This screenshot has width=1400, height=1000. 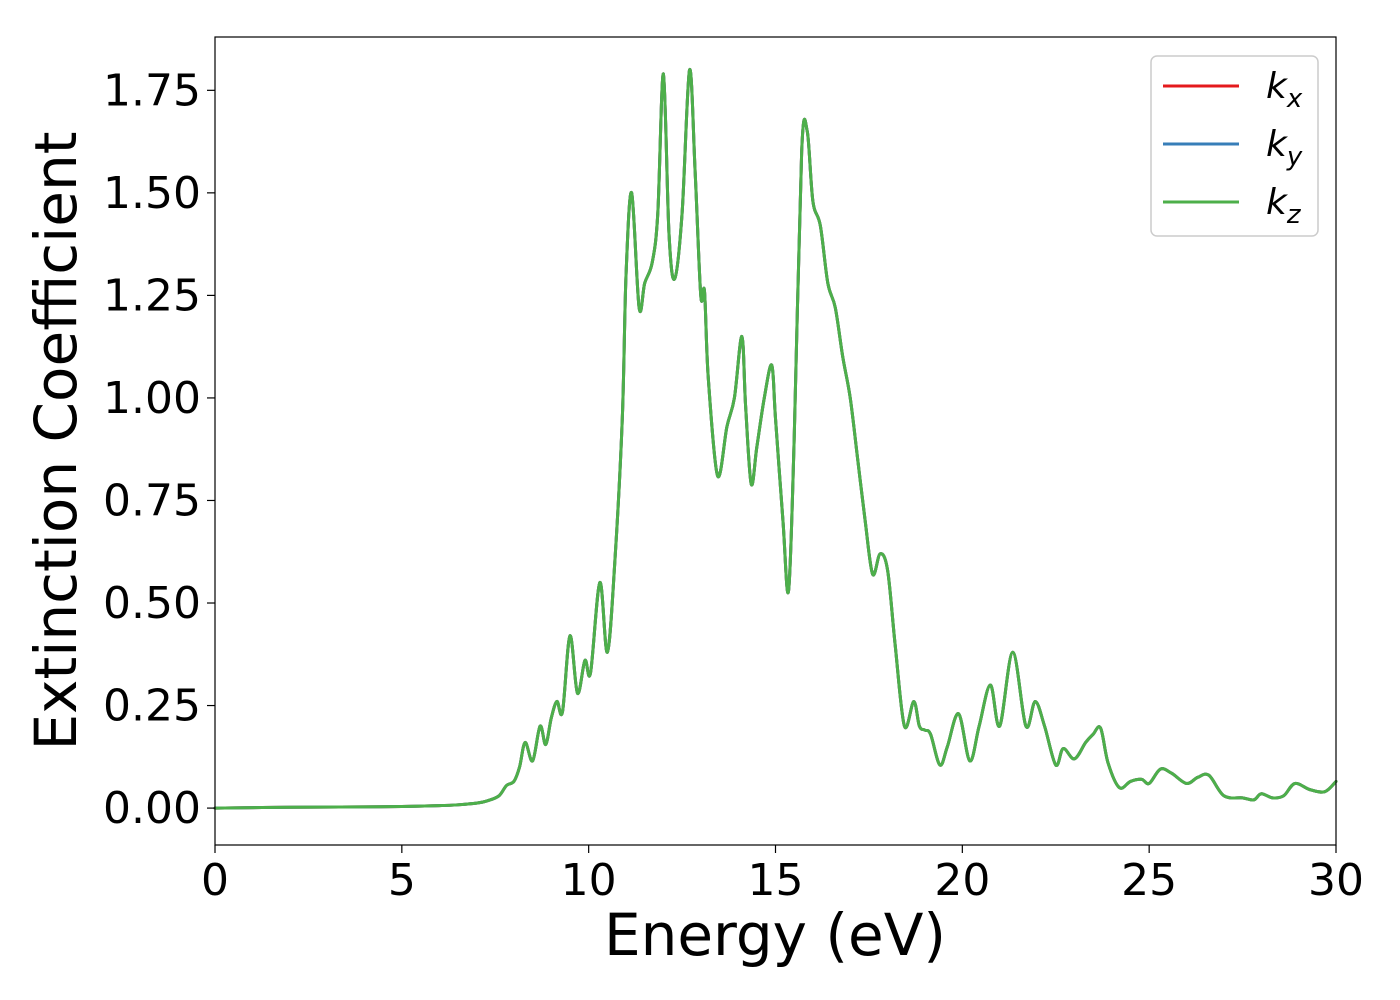 What do you see at coordinates (1234, 146) in the screenshot?
I see `legend-box` at bounding box center [1234, 146].